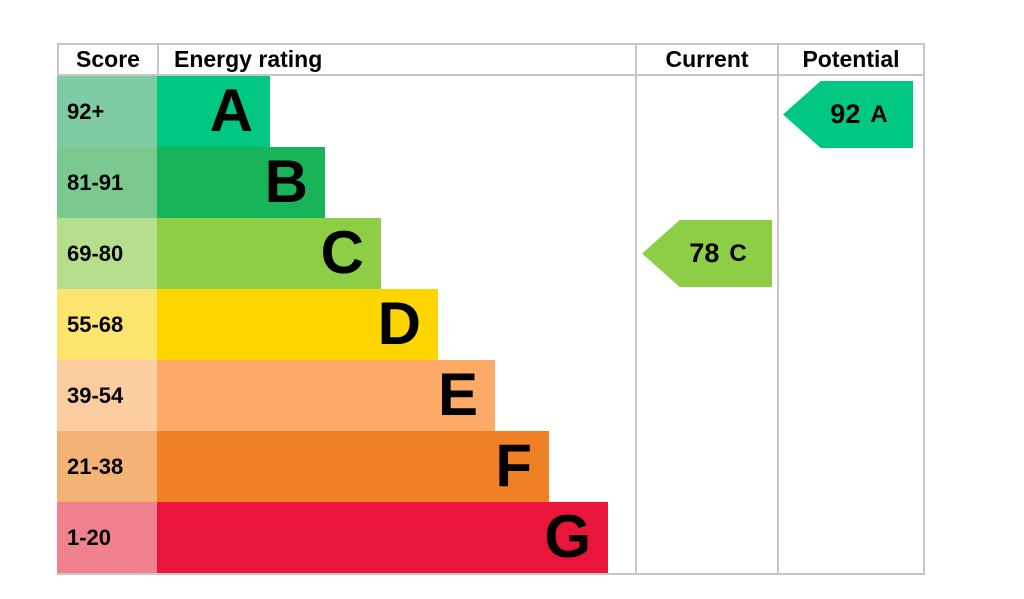  I want to click on current-rating-letter: C, so click(738, 253).